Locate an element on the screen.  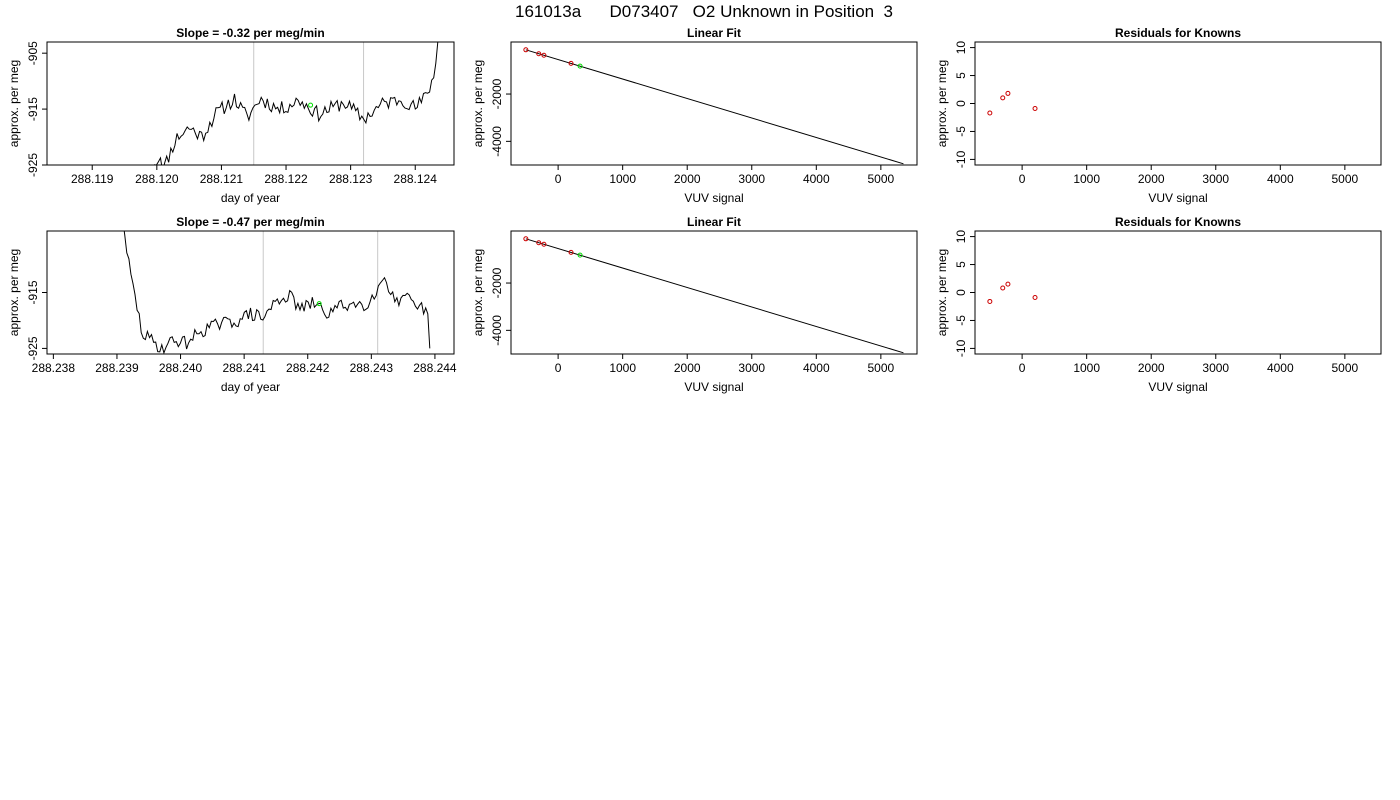
r2-timeseries-ytick-label-0: -915 is located at coordinates (33, 292).